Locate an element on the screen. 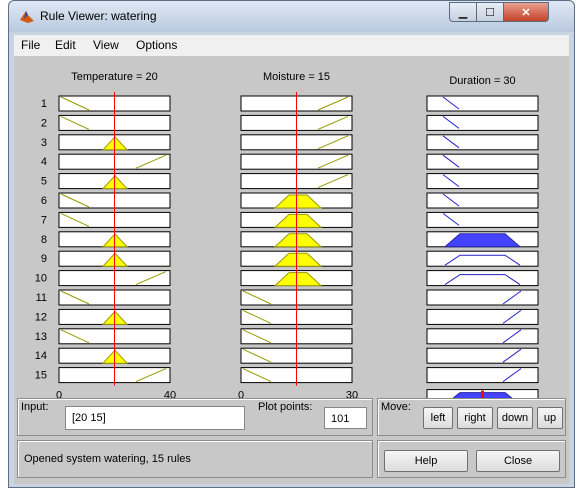 The width and height of the screenshot is (582, 492). close-button: Close is located at coordinates (518, 461).